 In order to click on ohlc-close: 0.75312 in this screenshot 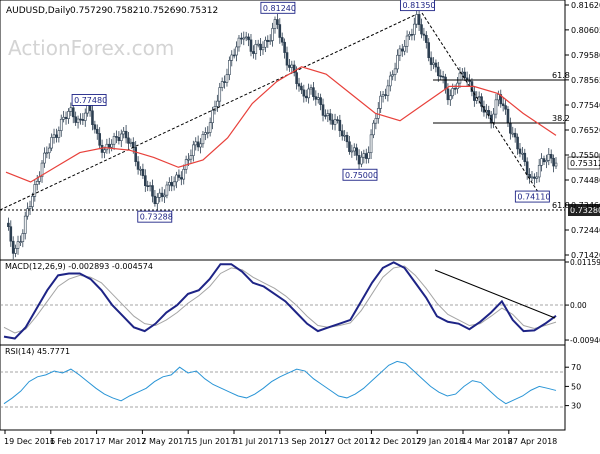, I will do `click(199, 11)`.